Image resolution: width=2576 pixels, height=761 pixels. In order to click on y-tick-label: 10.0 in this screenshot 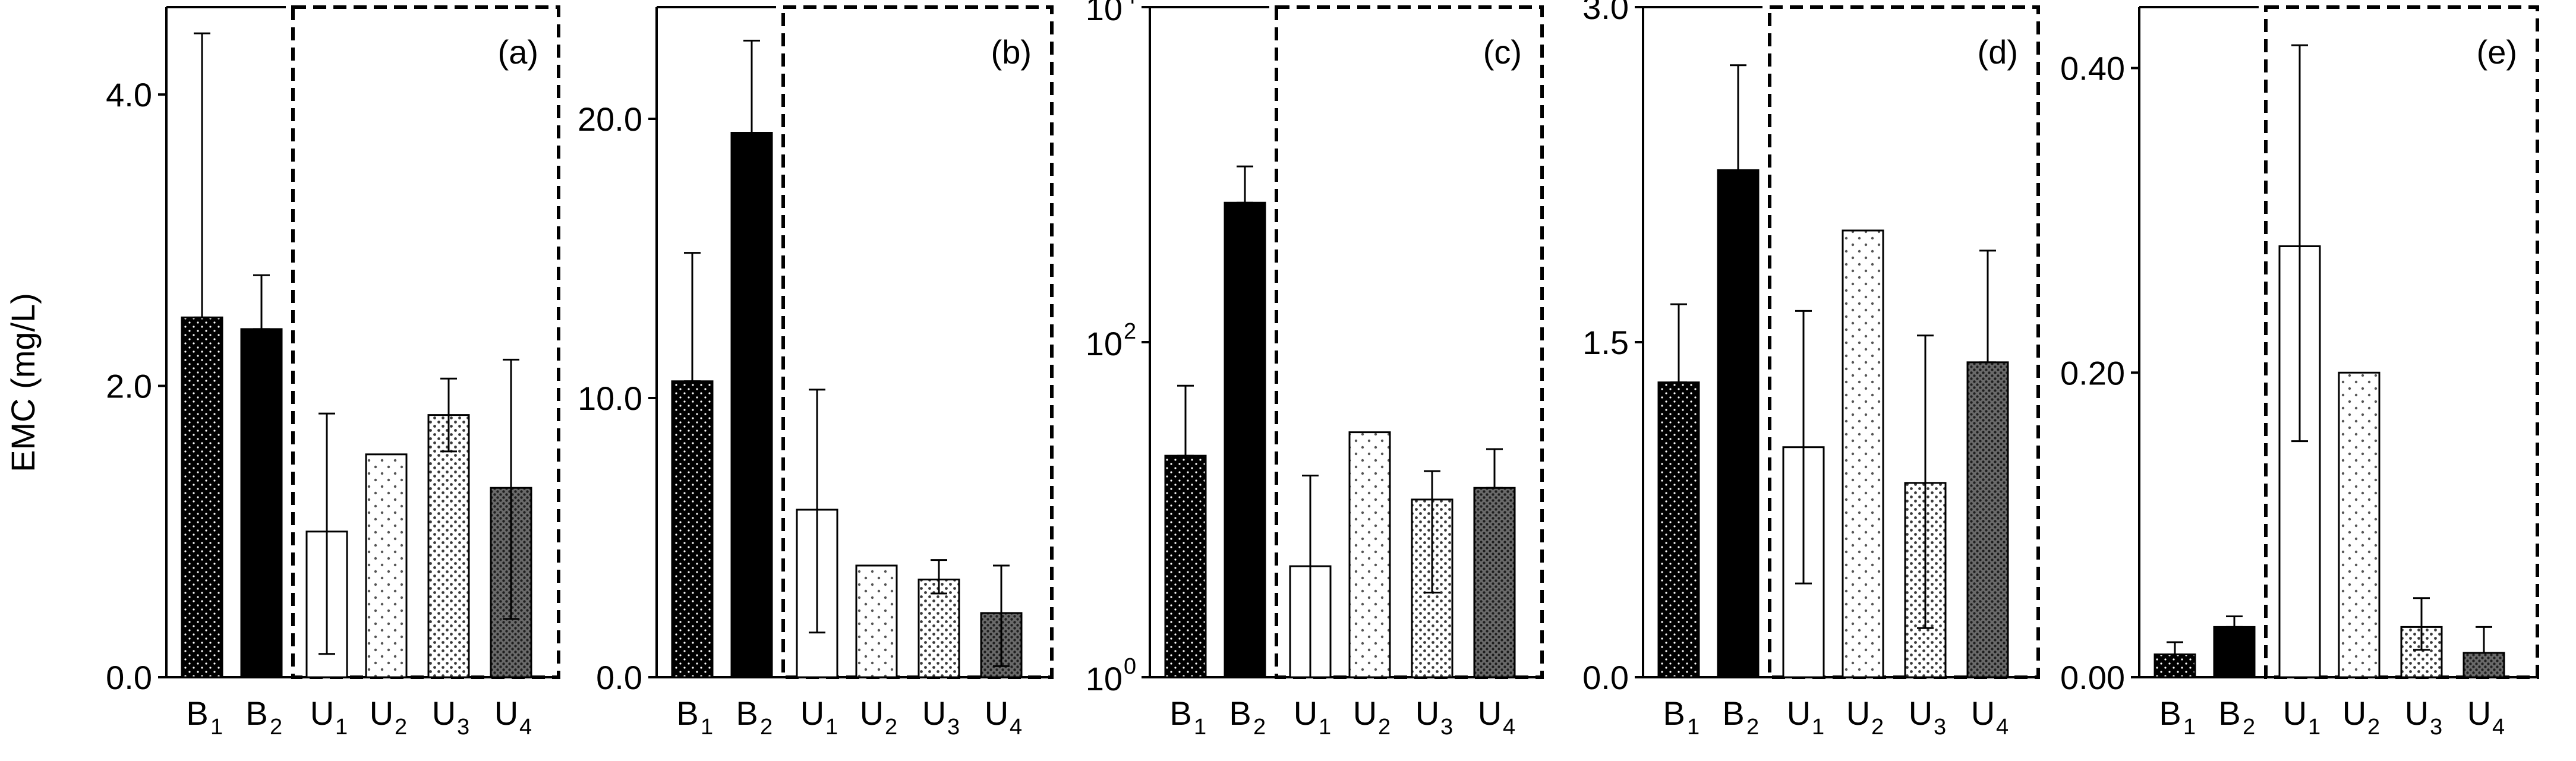, I will do `click(610, 399)`.